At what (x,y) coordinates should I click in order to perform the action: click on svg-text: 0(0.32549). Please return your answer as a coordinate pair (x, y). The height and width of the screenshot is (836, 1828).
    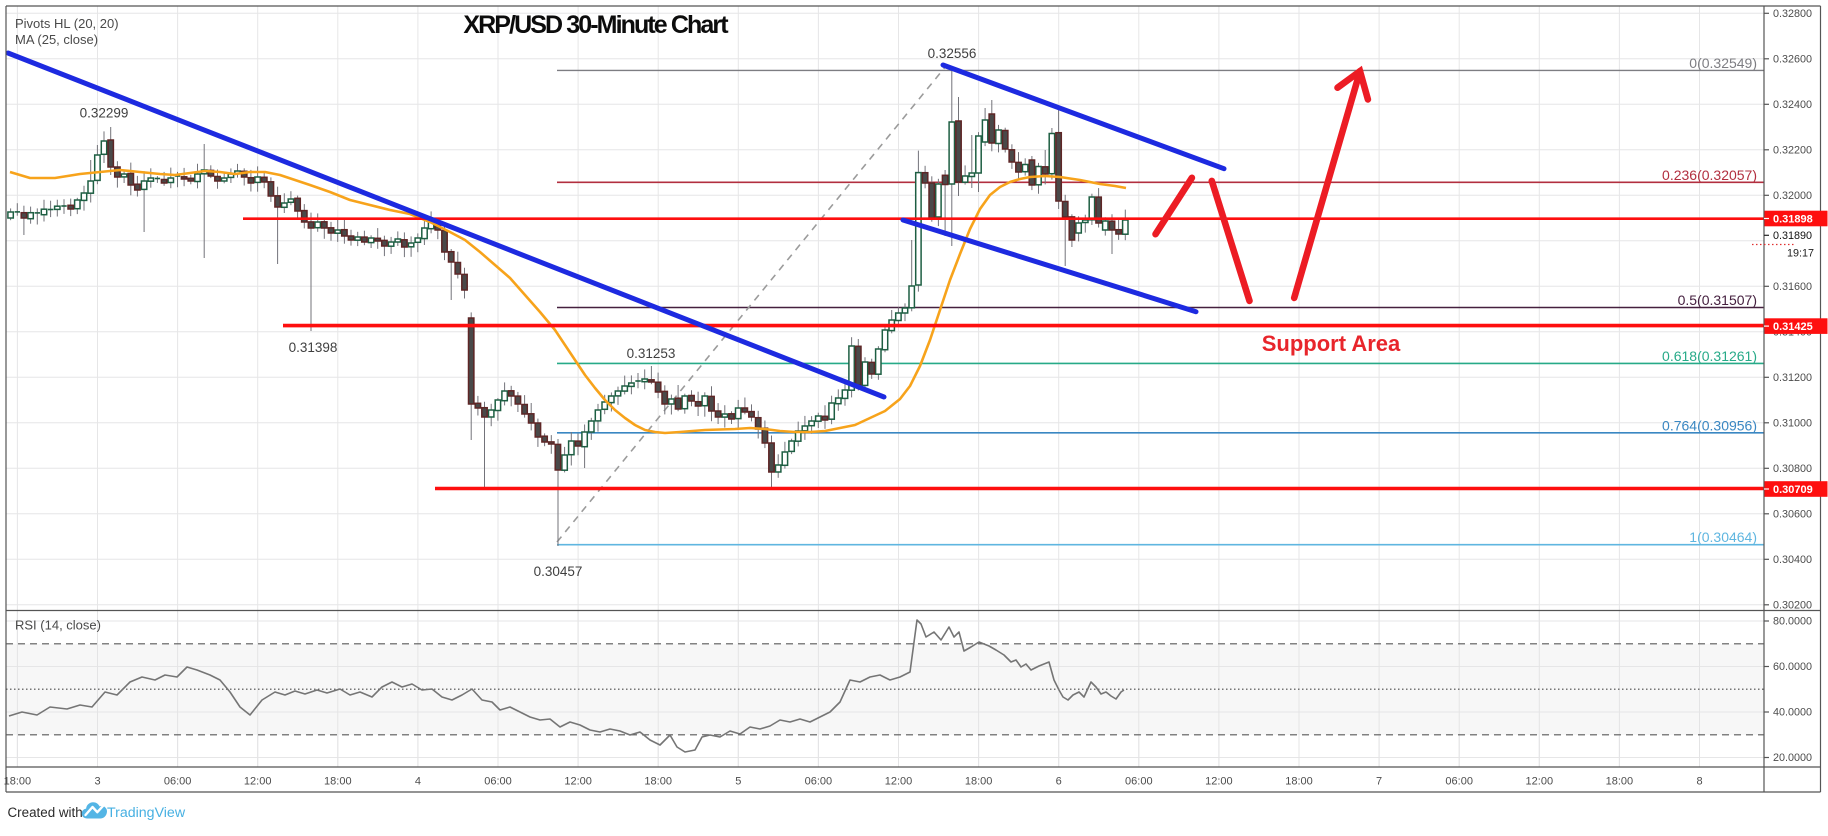
    Looking at the image, I should click on (1723, 63).